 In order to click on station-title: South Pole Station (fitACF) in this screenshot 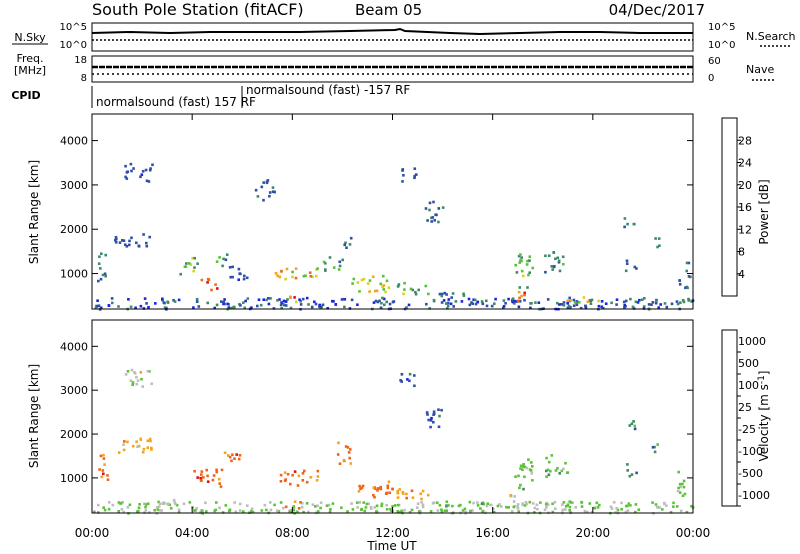, I will do `click(198, 9)`.